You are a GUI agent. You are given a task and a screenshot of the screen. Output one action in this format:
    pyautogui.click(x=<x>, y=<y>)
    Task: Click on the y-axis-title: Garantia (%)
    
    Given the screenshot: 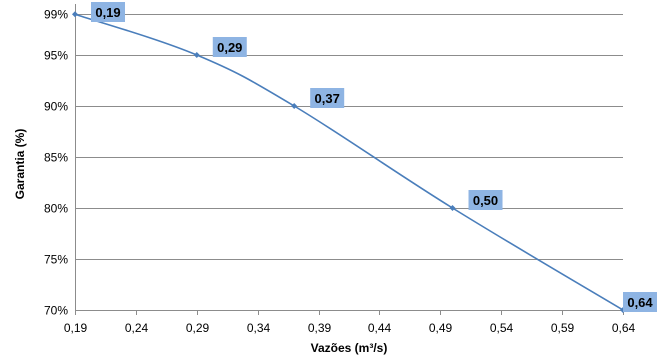 What is the action you would take?
    pyautogui.click(x=20, y=164)
    